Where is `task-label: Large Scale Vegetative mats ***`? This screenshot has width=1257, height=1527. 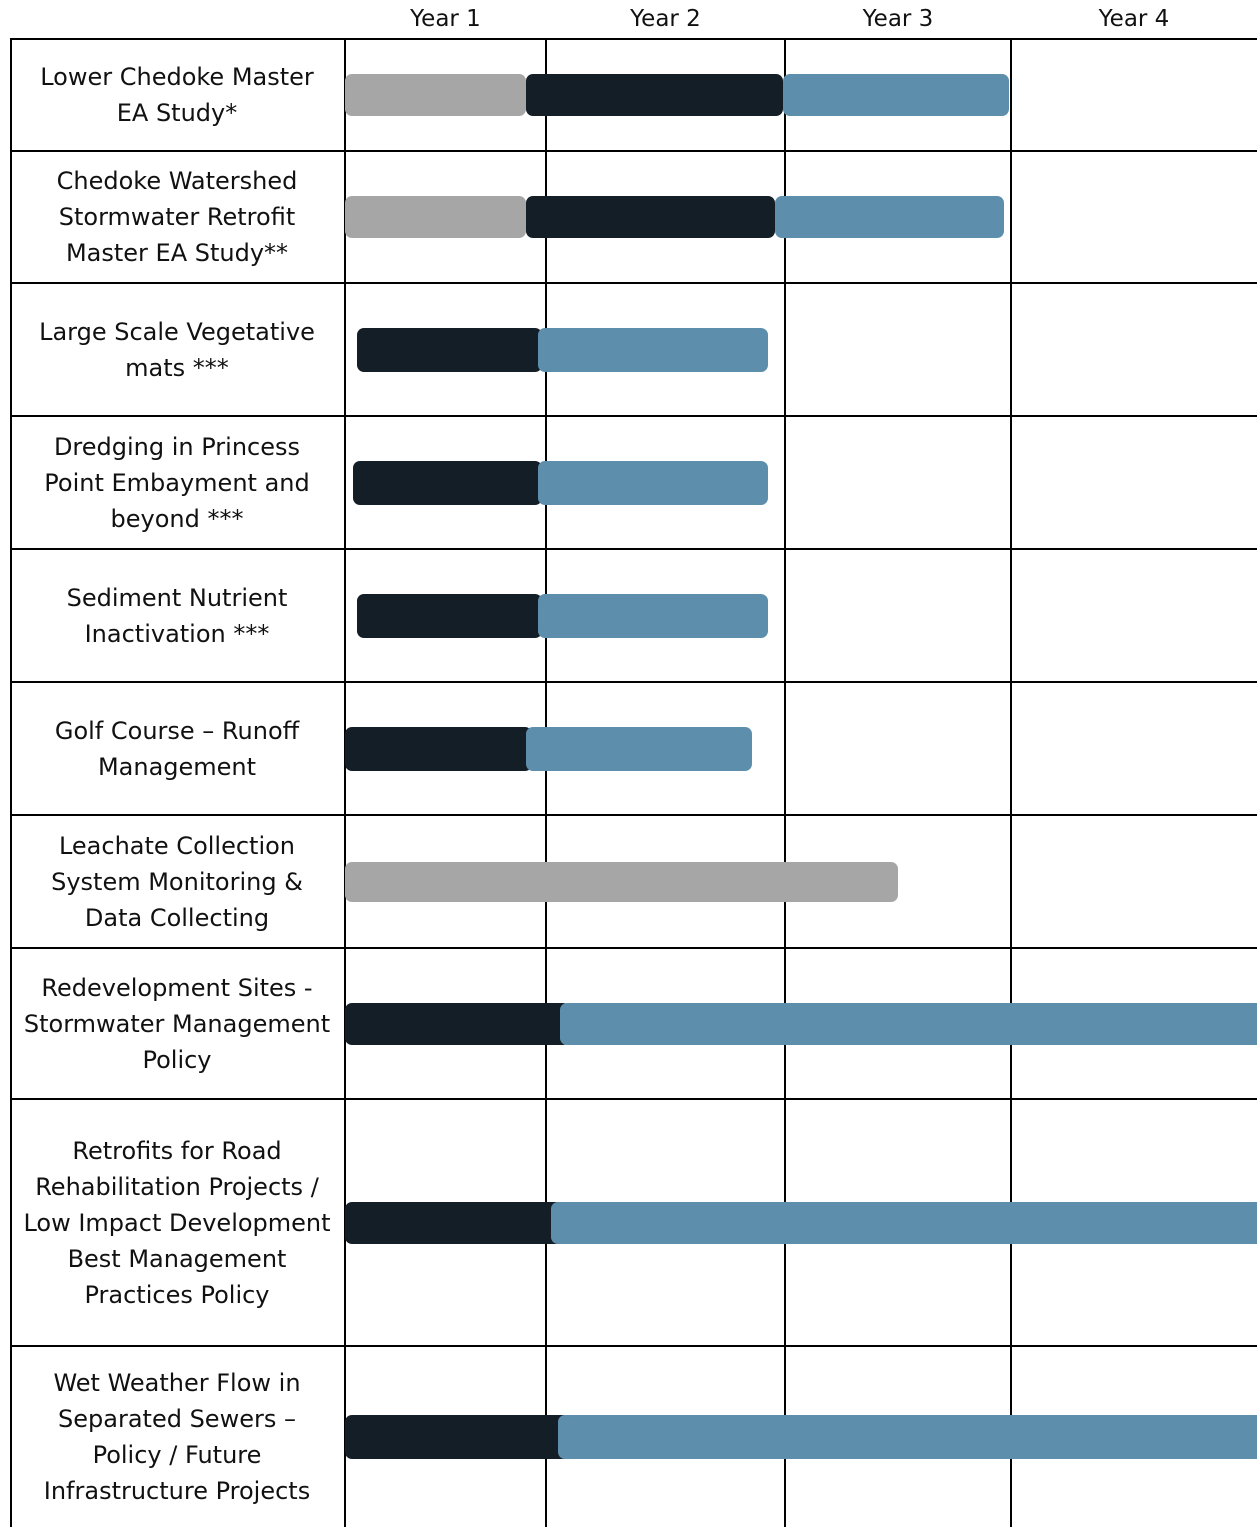
task-label: Large Scale Vegetative mats *** is located at coordinates (177, 349).